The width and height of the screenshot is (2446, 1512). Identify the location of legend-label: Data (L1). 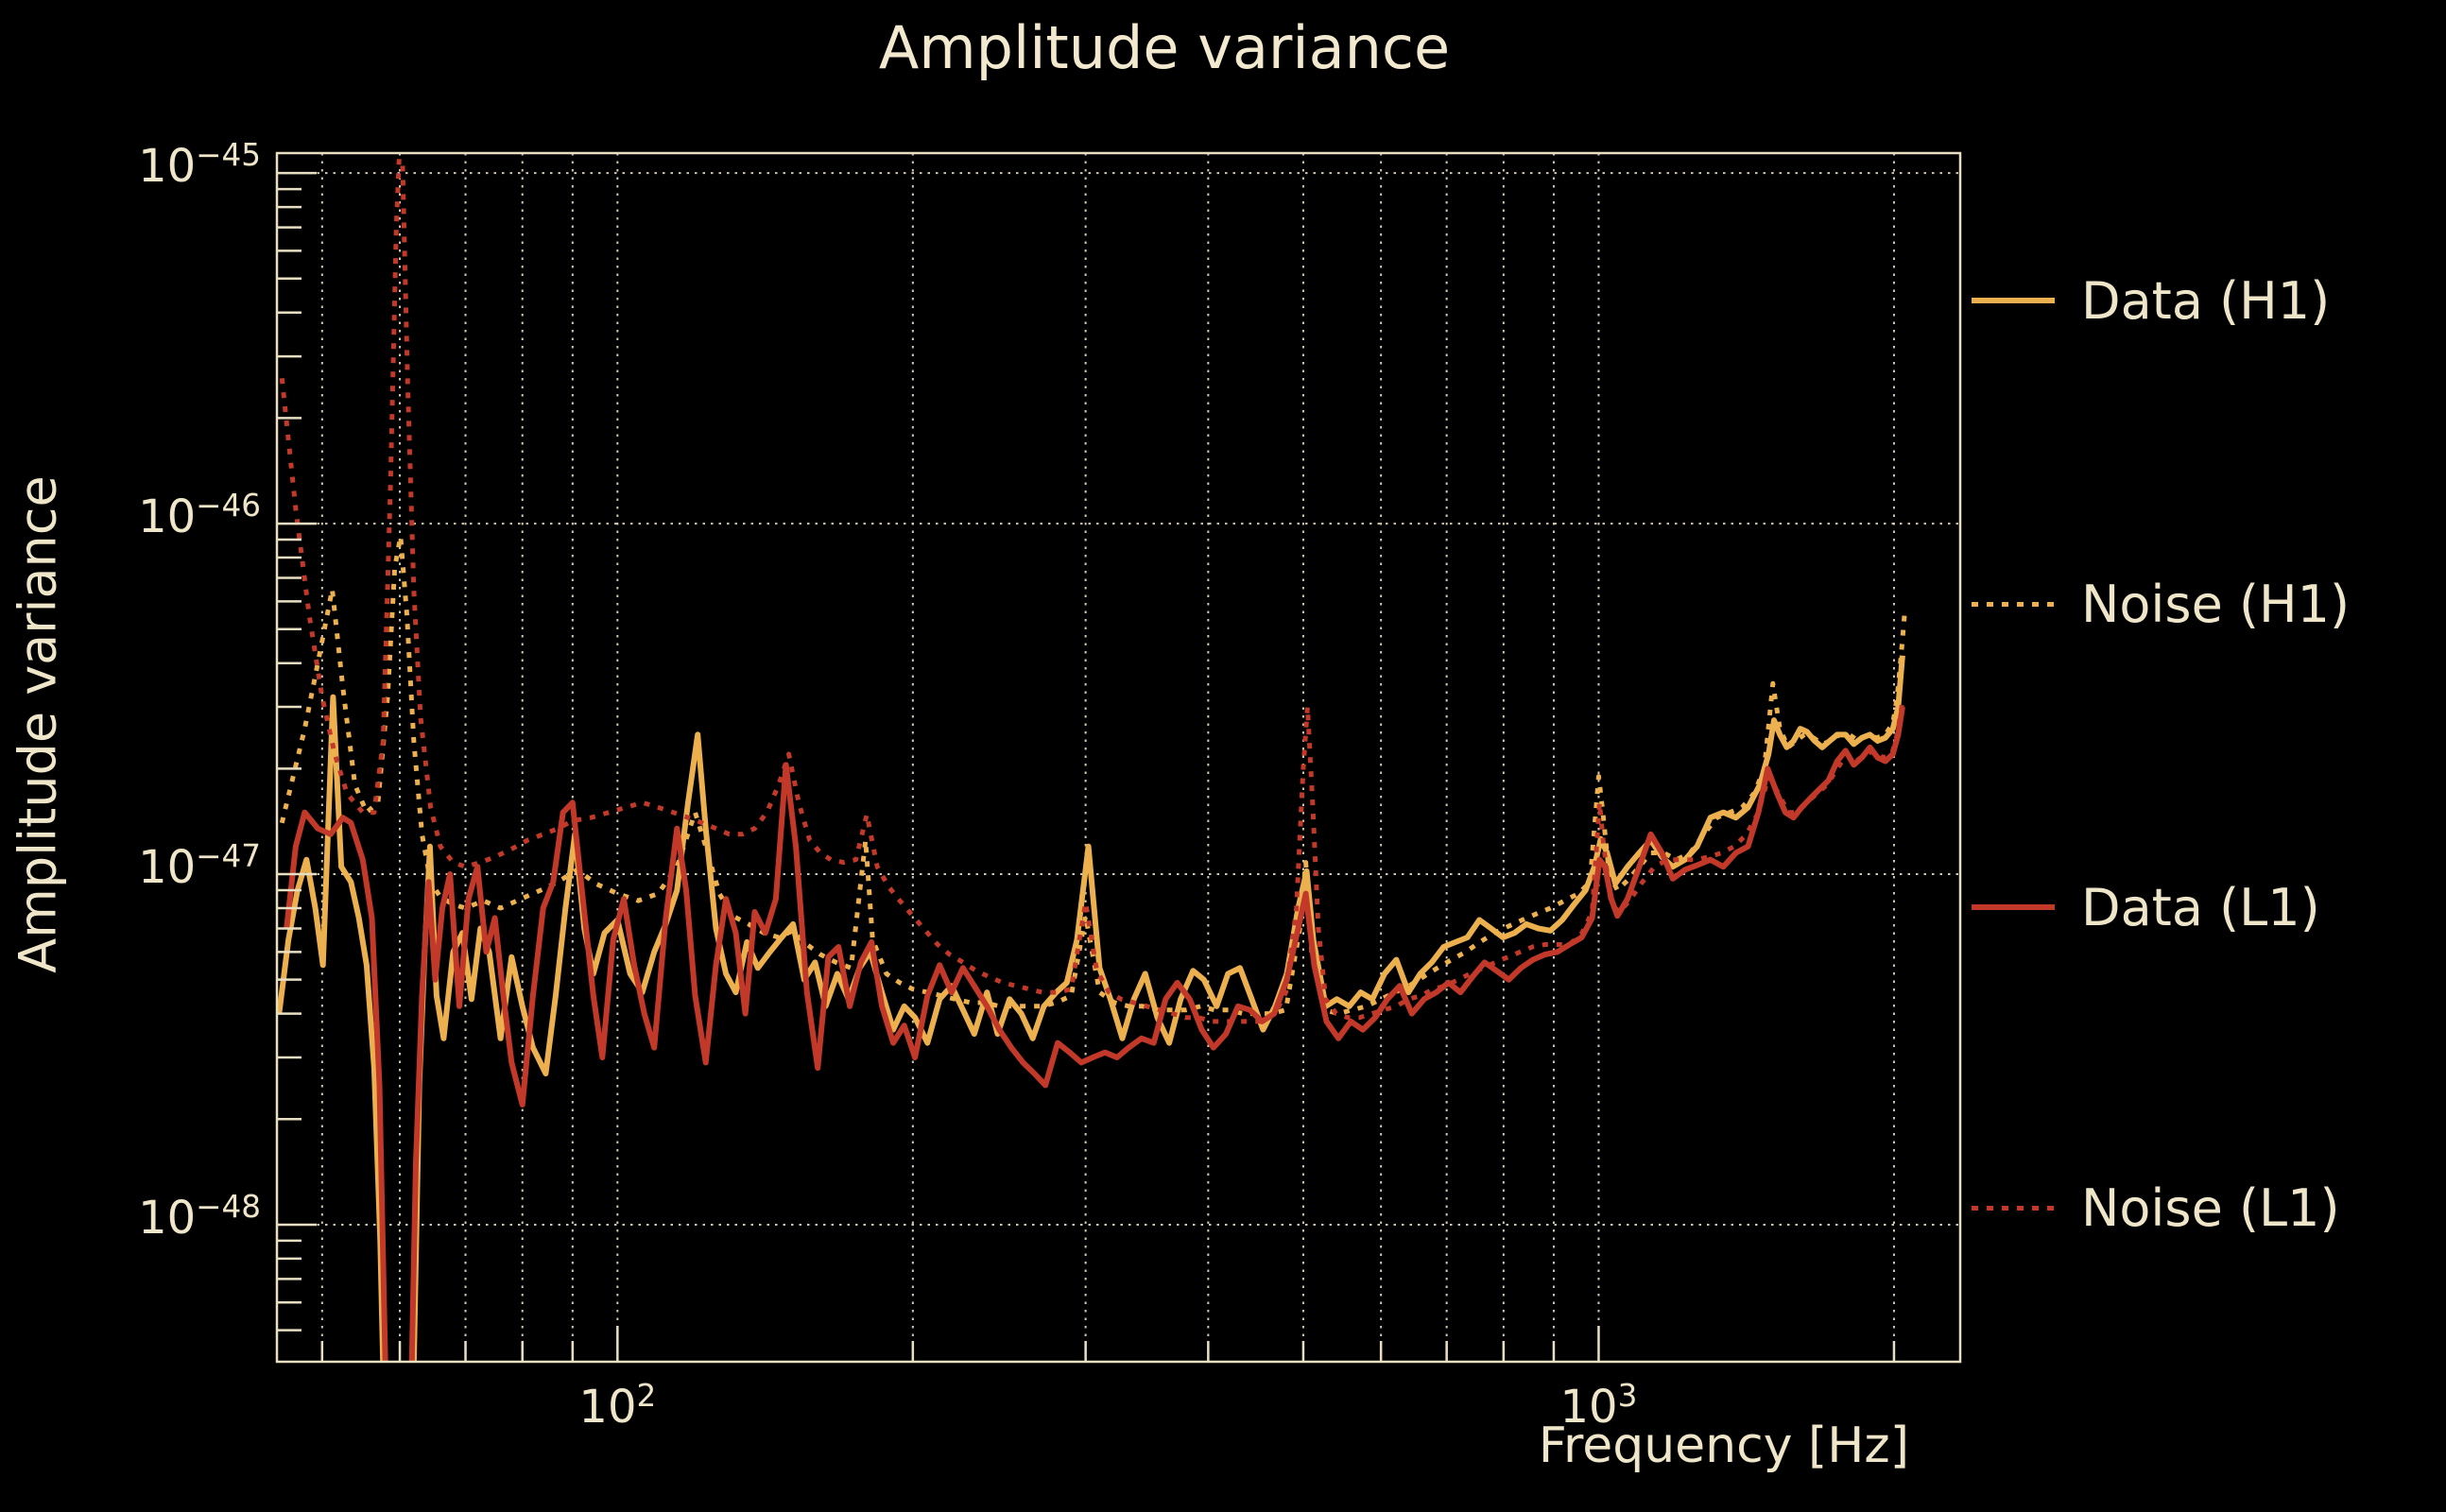
(2200, 907).